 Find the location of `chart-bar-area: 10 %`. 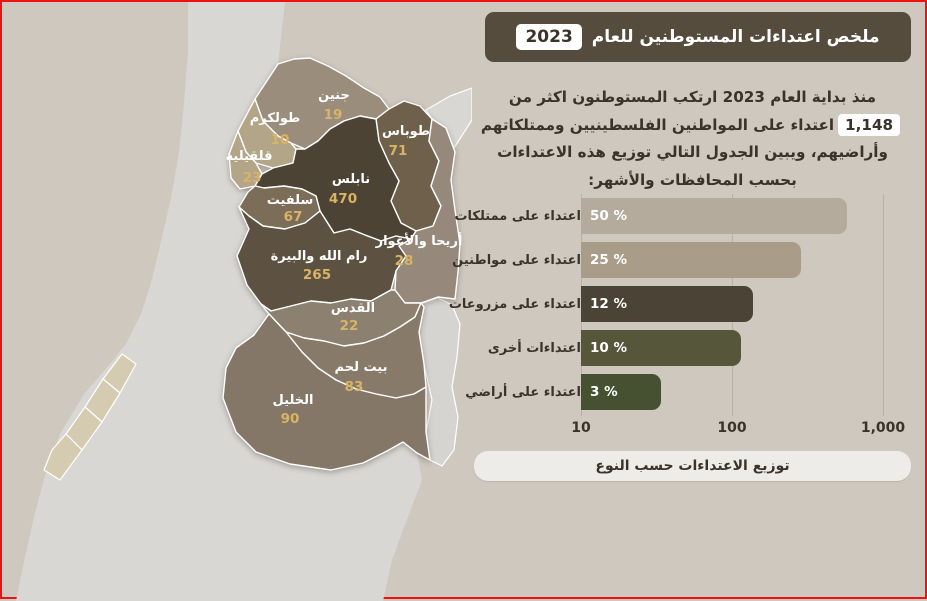

chart-bar-area: 10 % is located at coordinates (746, 348).